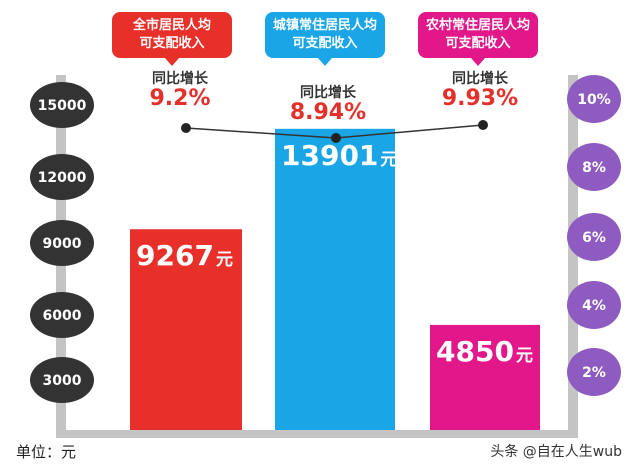 This screenshot has height=472, width=640. What do you see at coordinates (556, 452) in the screenshot?
I see `source-watermark: 头条 @自在人生wub` at bounding box center [556, 452].